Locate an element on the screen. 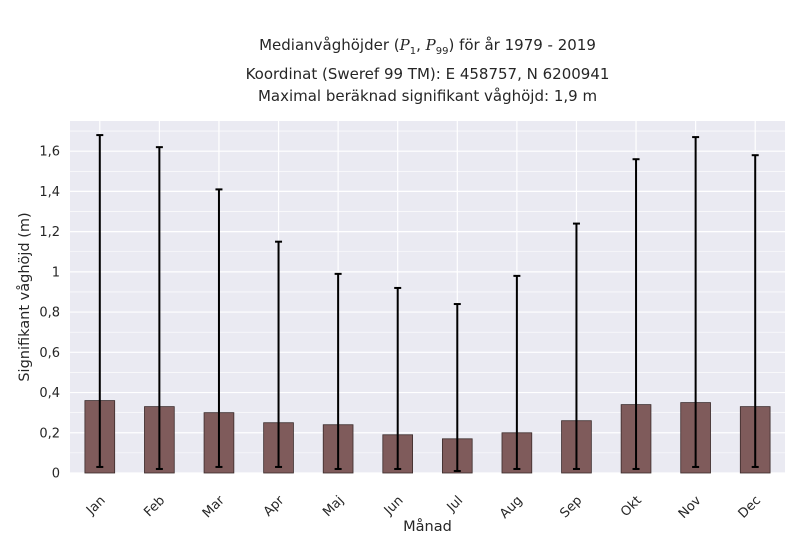 This screenshot has width=800, height=550. x-tick-label: Jul is located at coordinates (455, 504).